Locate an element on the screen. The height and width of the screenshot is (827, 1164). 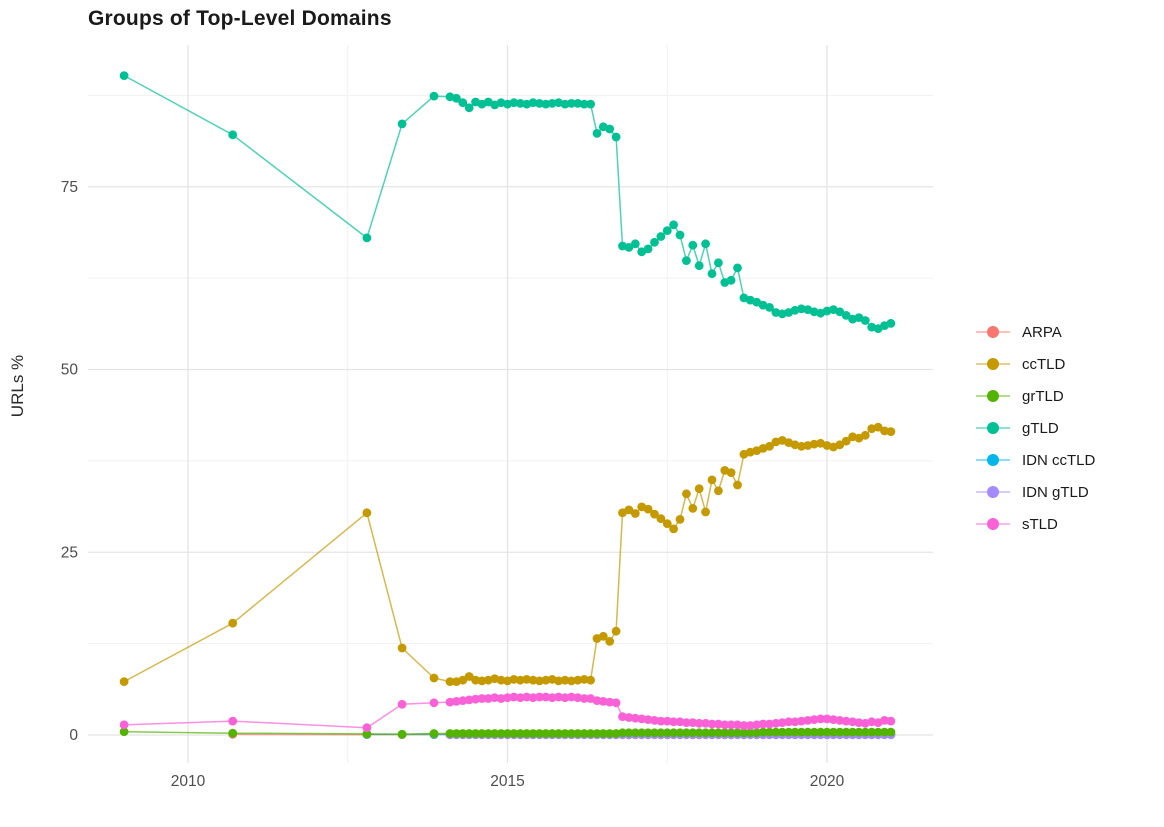
y-tick-label: 0 is located at coordinates (73, 735).